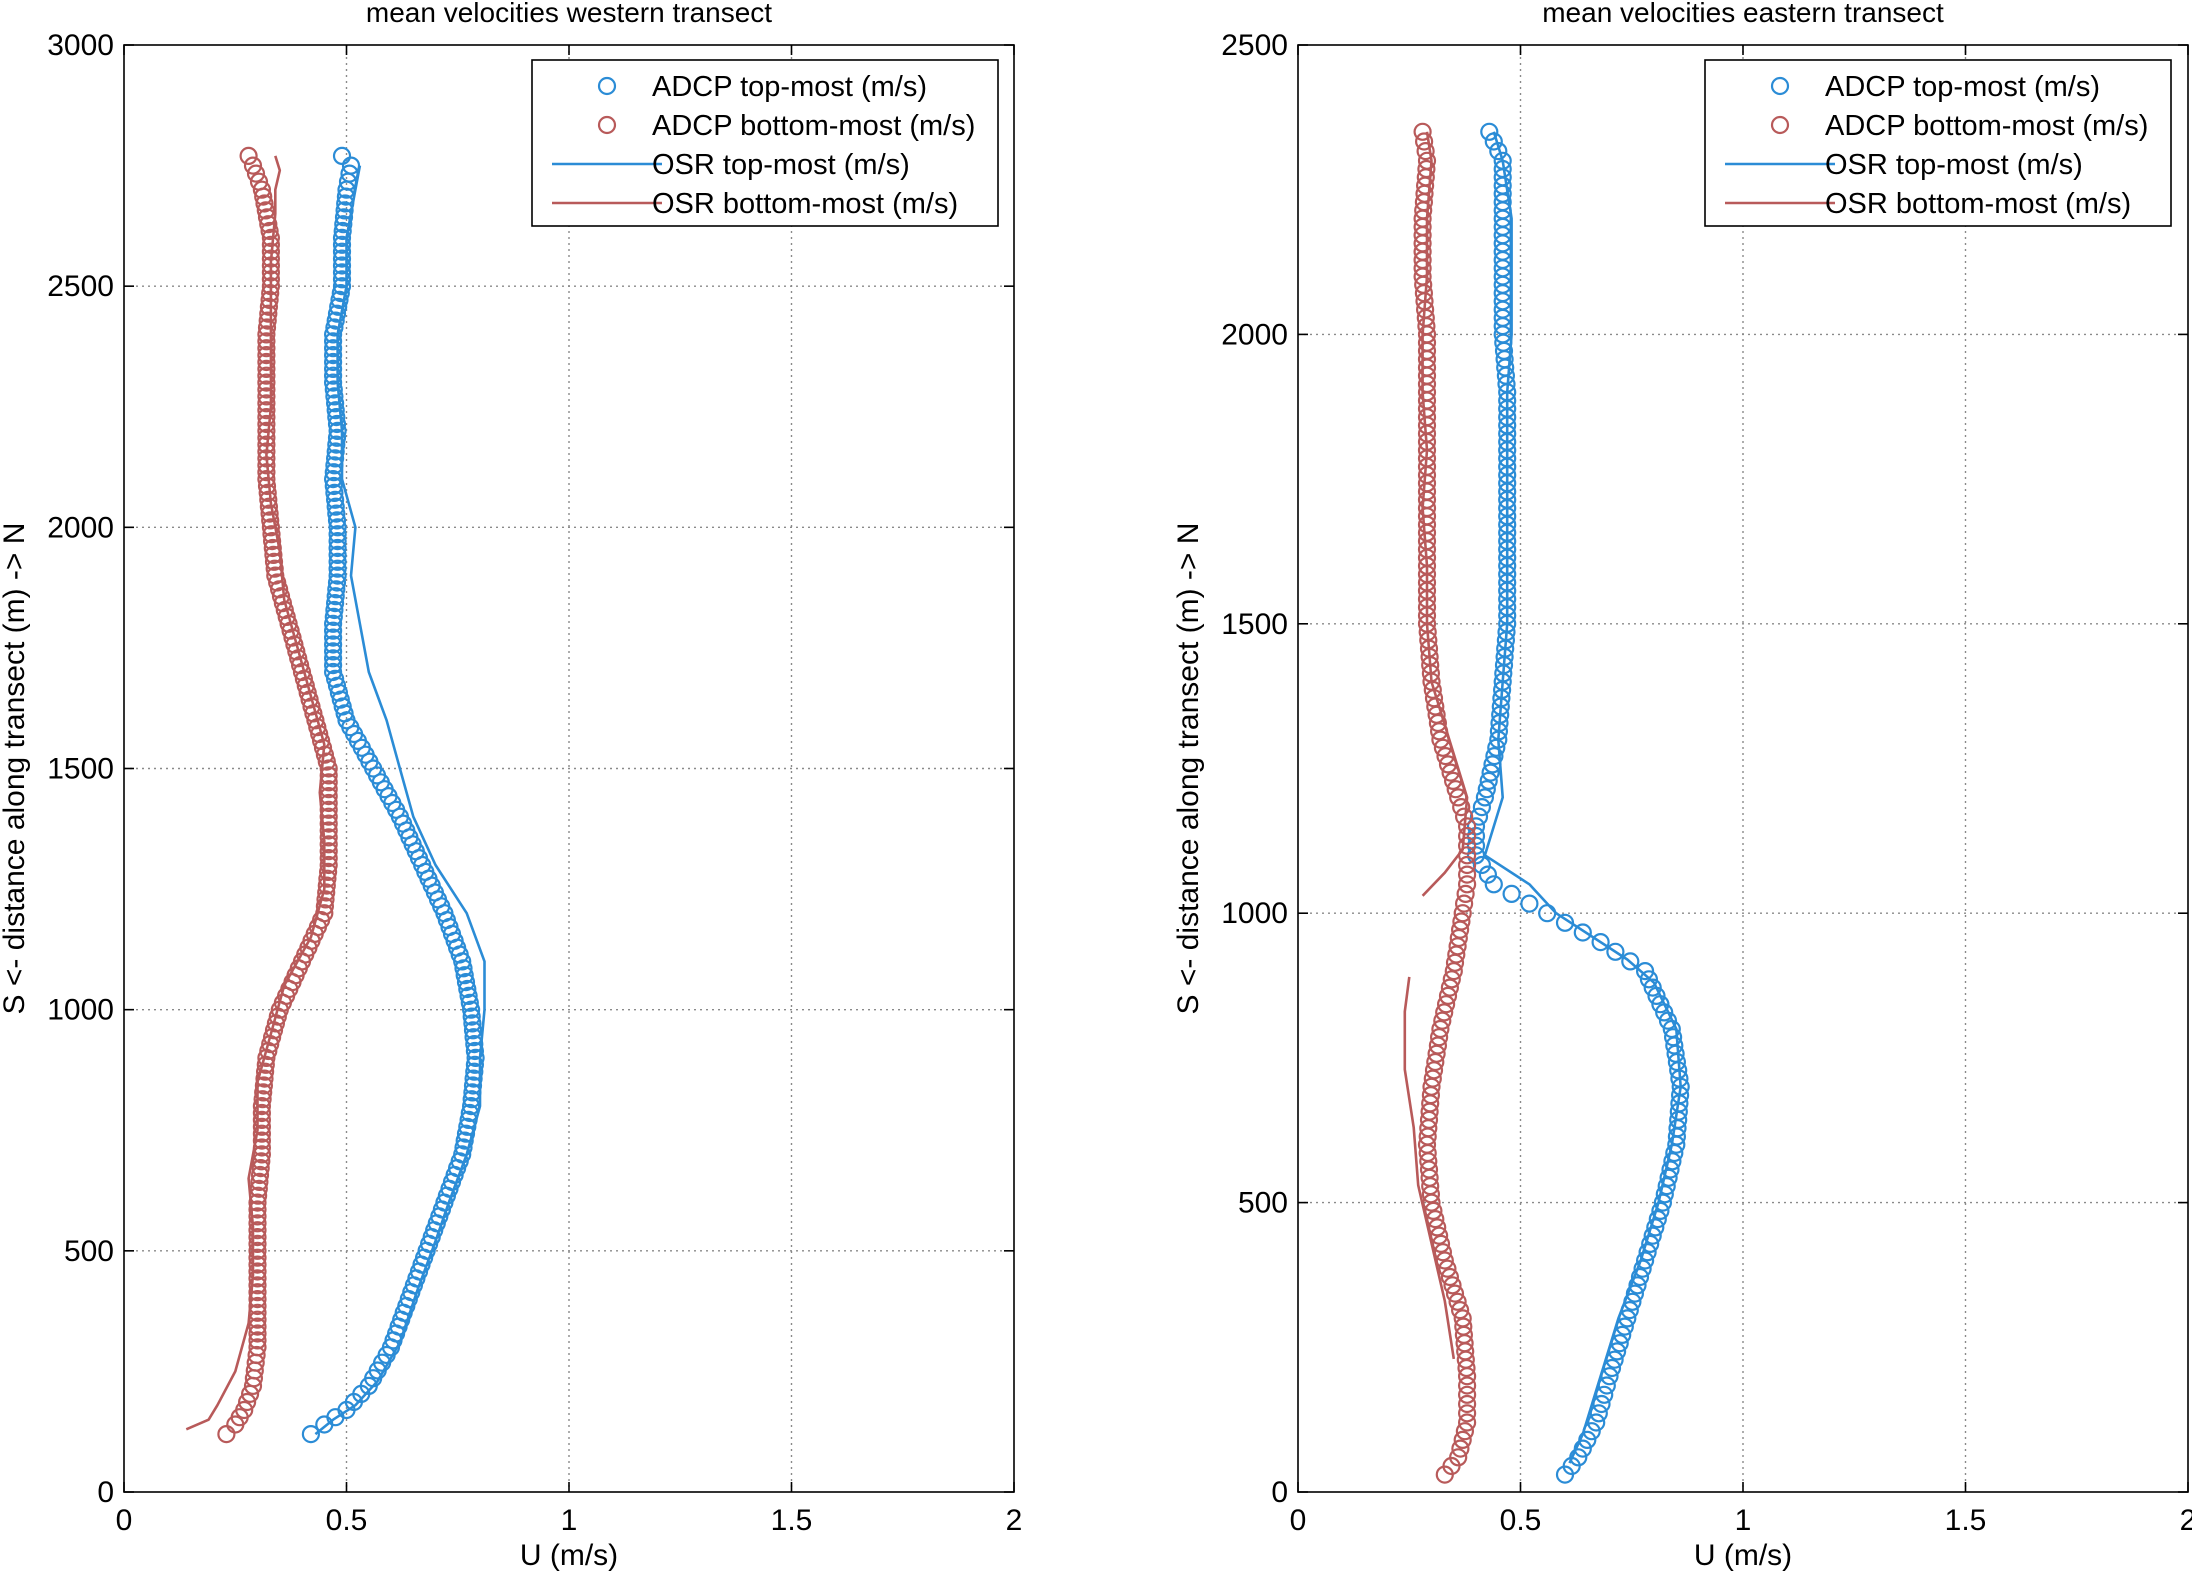 Image resolution: width=2192 pixels, height=1576 pixels. I want to click on series-line, so click(1582, 797).